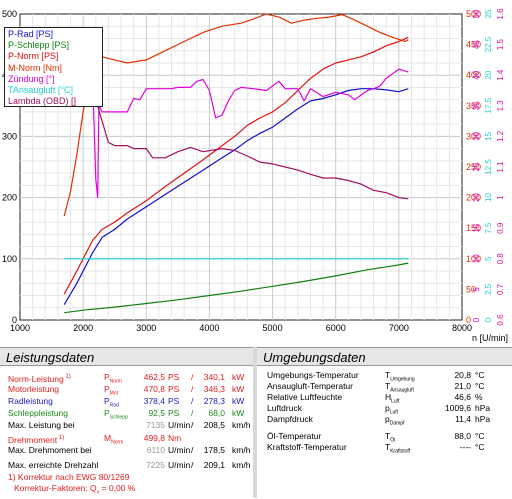 The height and width of the screenshot is (499, 512). I want to click on max-rpm-slash: /, so click(192, 465).